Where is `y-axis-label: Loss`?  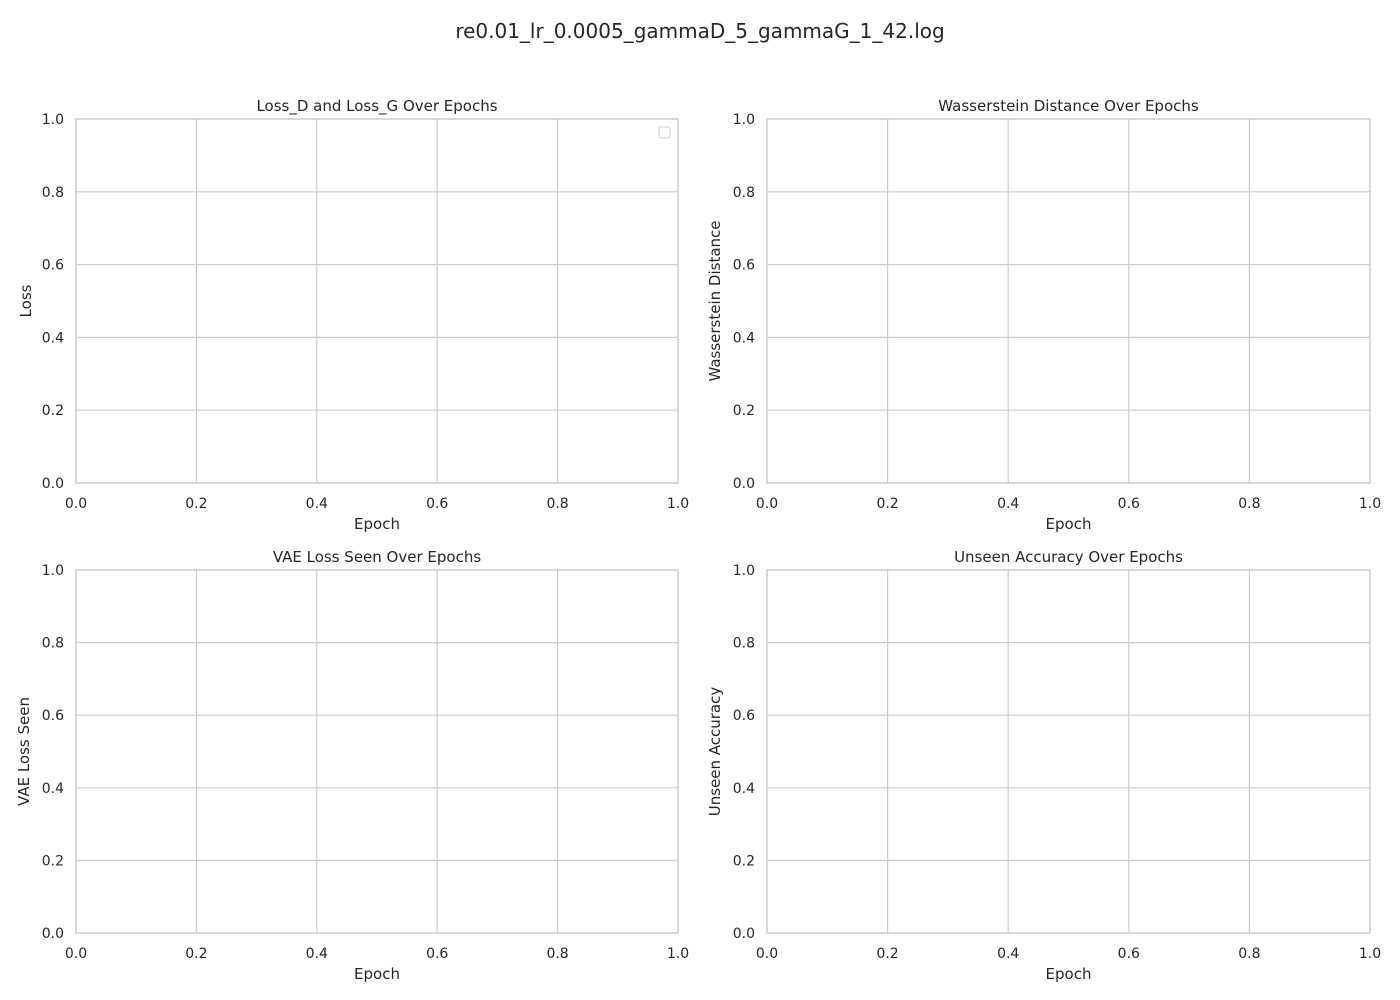 y-axis-label: Loss is located at coordinates (26, 300).